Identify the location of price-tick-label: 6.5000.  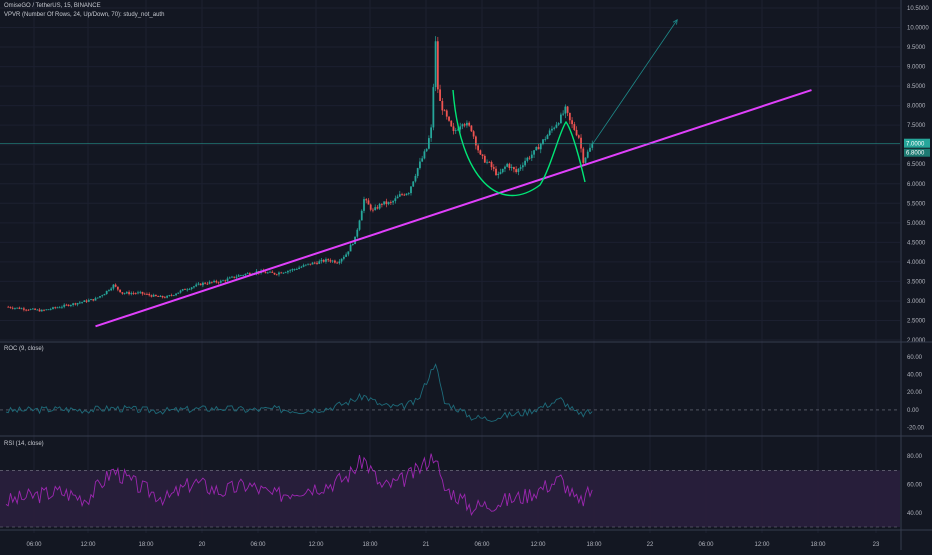
(916, 165).